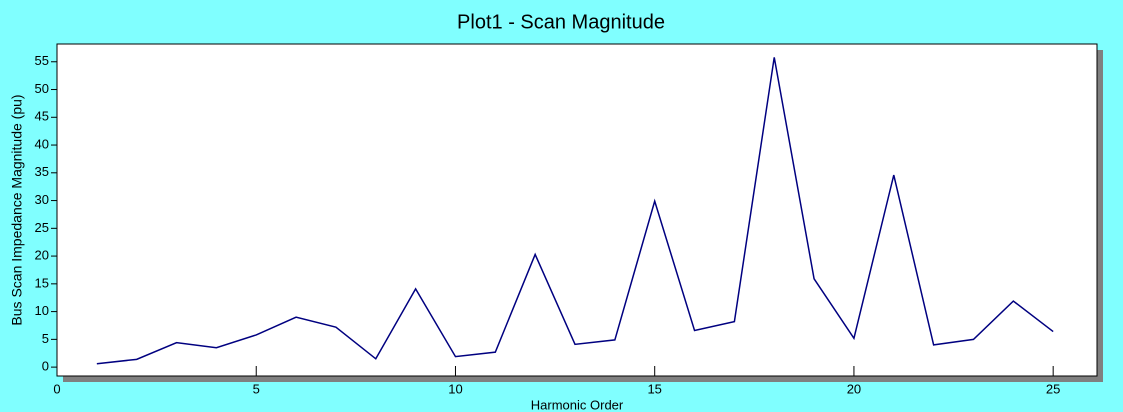  Describe the element at coordinates (256, 388) in the screenshot. I see `x-tick-label: 5` at that location.